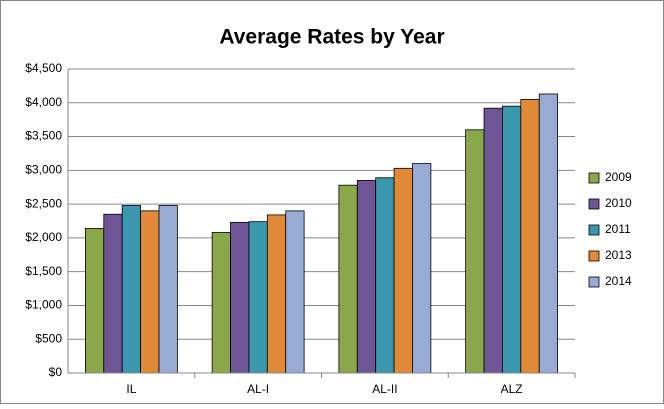 This screenshot has height=409, width=664. What do you see at coordinates (43, 68) in the screenshot?
I see `y-tick-label: $4,500` at bounding box center [43, 68].